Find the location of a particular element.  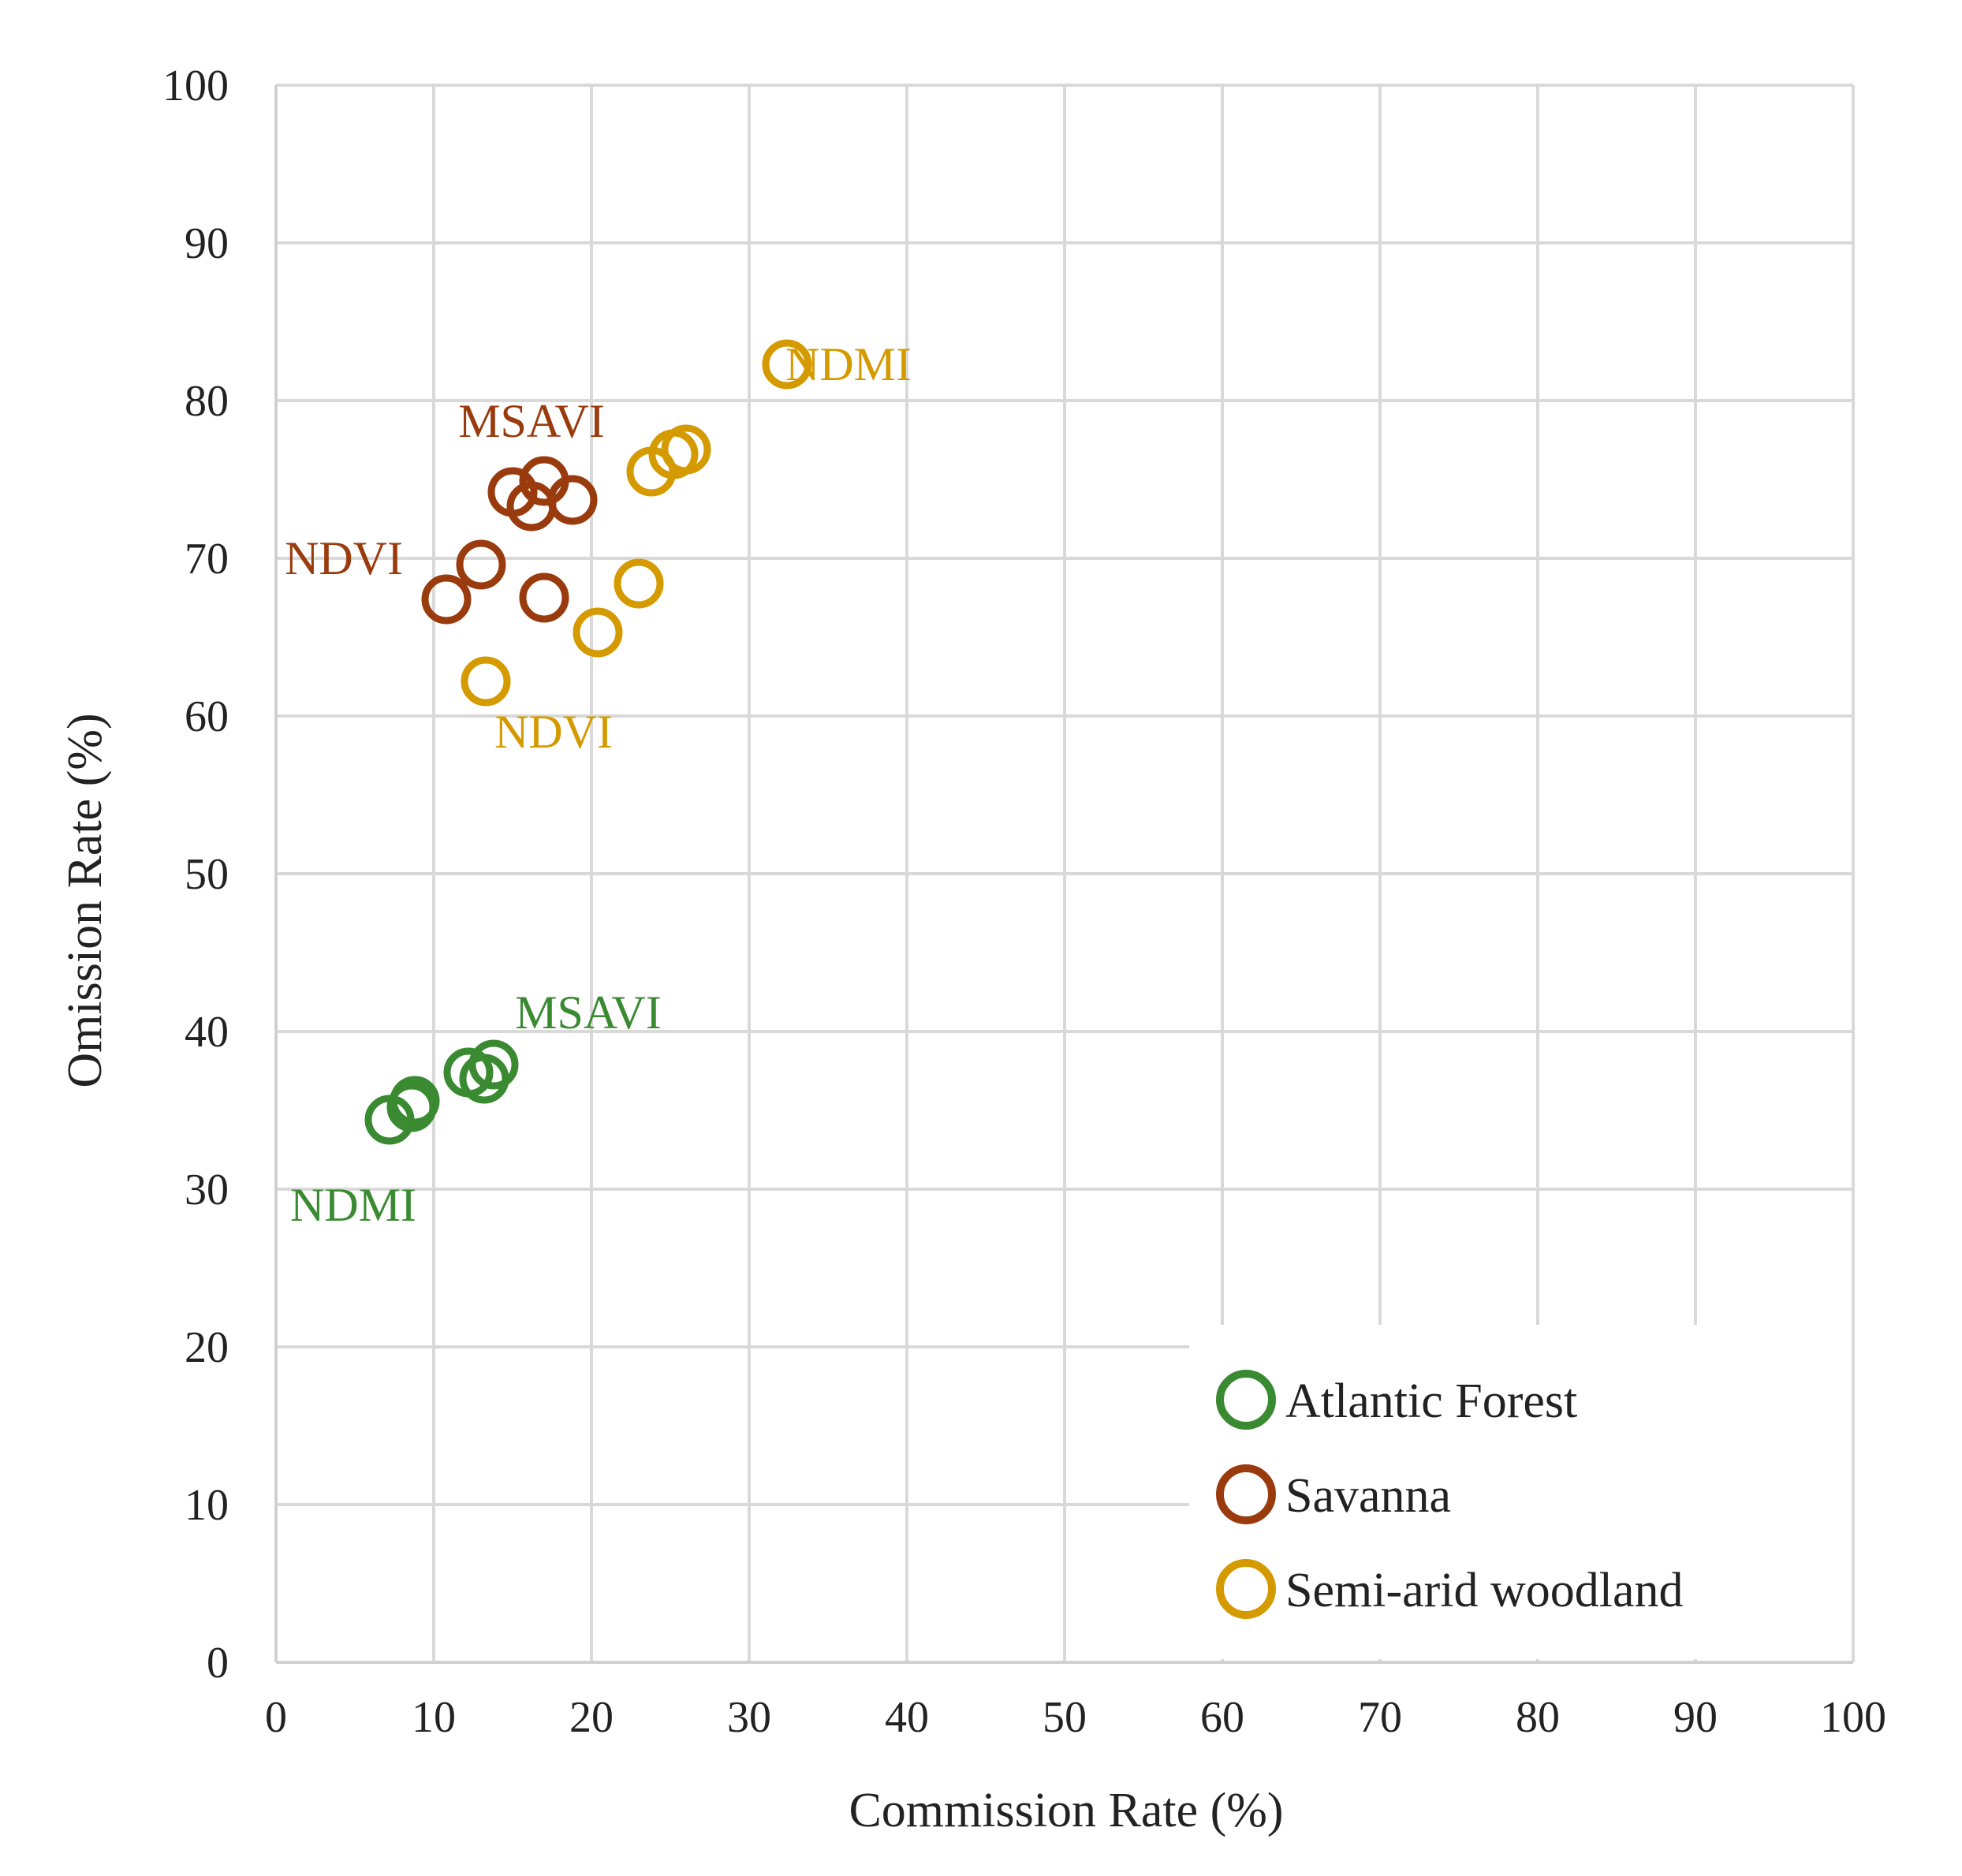

x-tick-label: 60 is located at coordinates (1222, 1717).